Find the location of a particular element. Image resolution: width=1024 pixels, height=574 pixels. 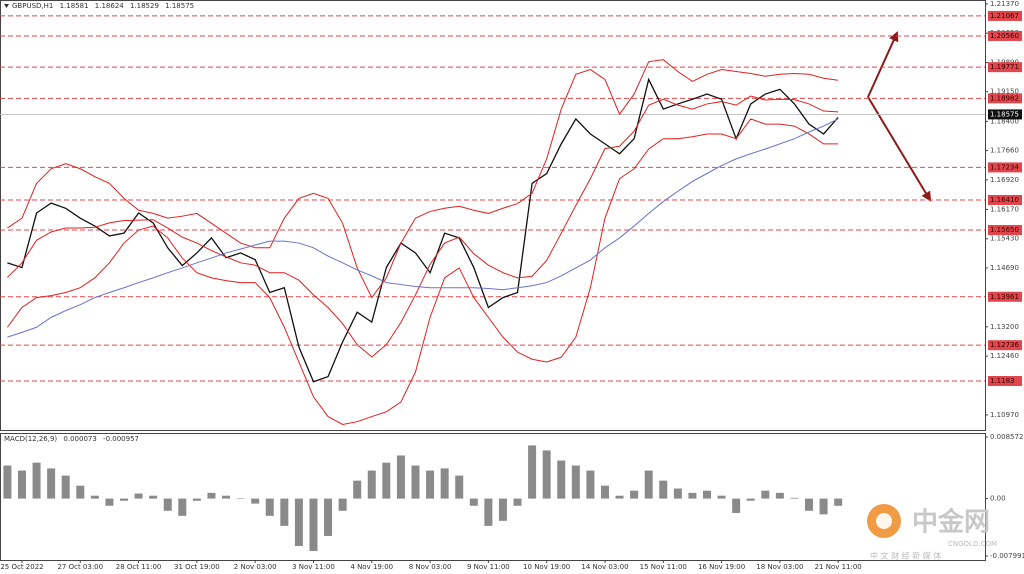

x-tick-label: 9 Nov 11:00 is located at coordinates (488, 567).